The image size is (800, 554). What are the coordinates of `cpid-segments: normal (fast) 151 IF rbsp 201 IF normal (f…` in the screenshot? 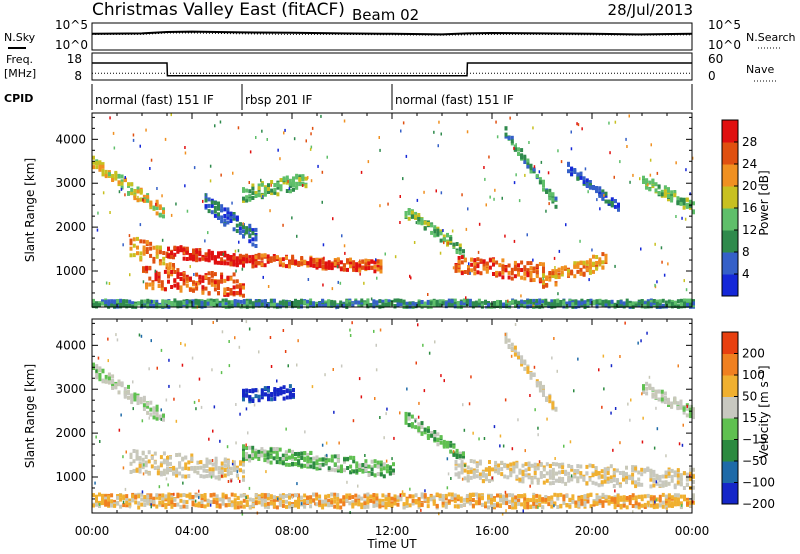 It's located at (392, 97).